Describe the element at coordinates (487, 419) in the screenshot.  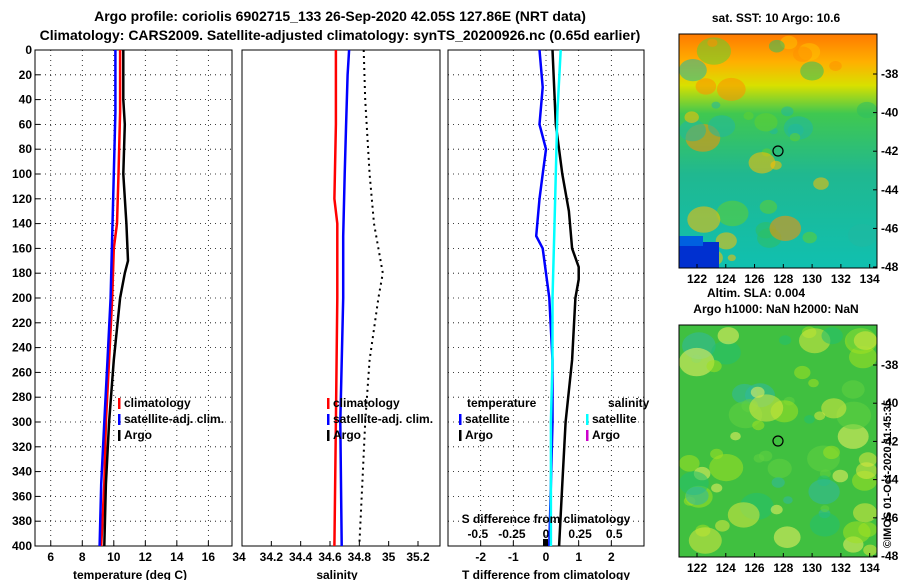
I see `legend-label: satellite` at that location.